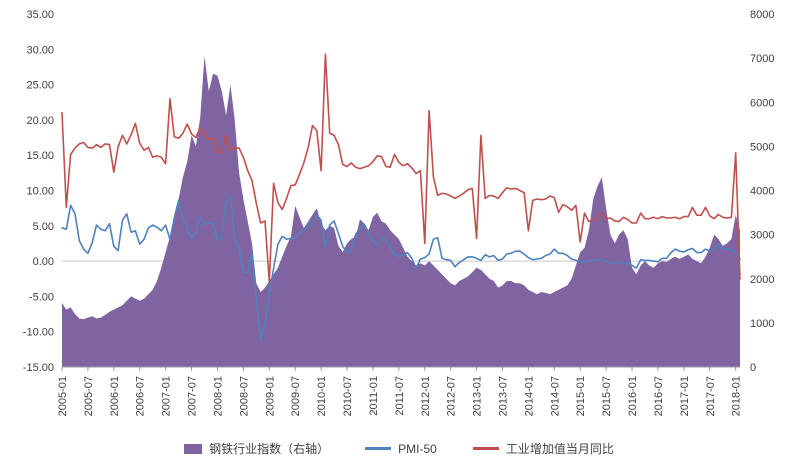 The width and height of the screenshot is (798, 471). What do you see at coordinates (762, 15) in the screenshot?
I see `right-axis-tick-label: 8000` at bounding box center [762, 15].